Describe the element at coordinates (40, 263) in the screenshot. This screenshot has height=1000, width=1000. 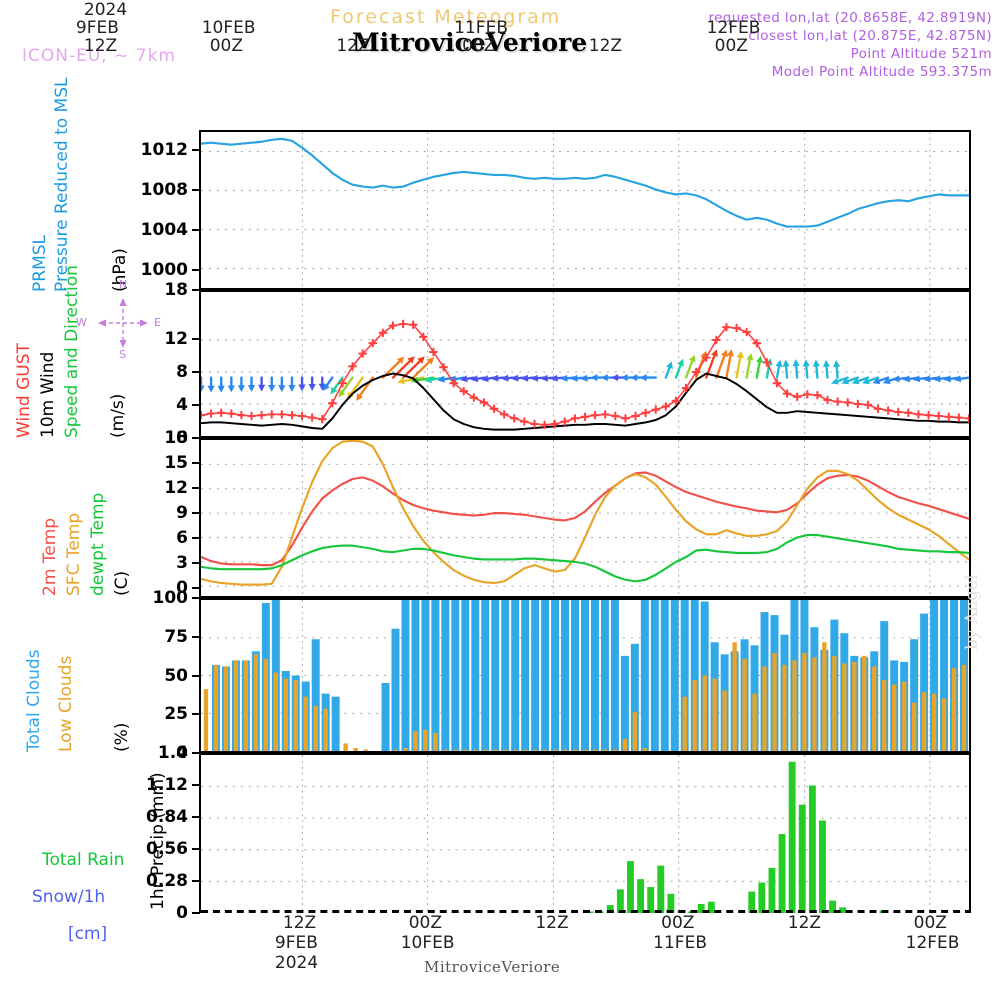
I see `axis-label-pressure: PRMSL` at that location.